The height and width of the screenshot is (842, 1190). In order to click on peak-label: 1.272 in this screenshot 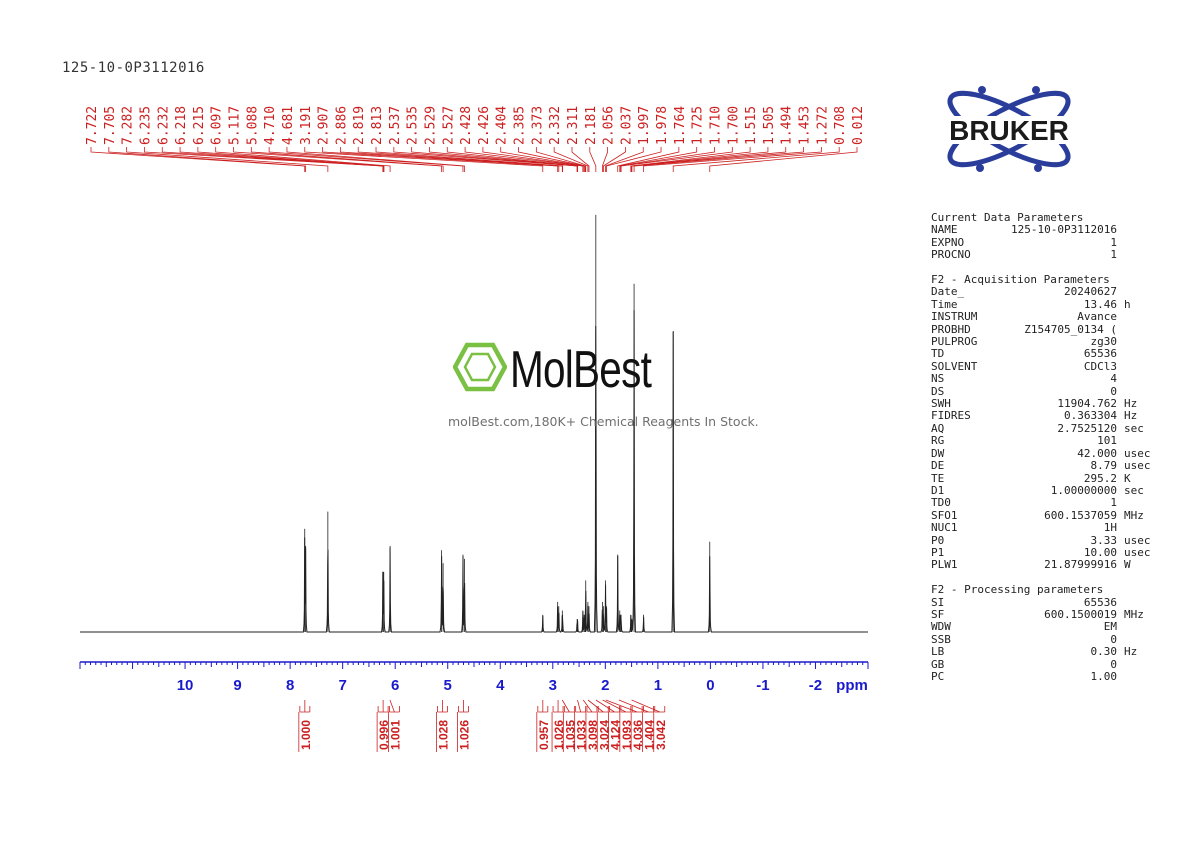, I will do `click(822, 125)`.